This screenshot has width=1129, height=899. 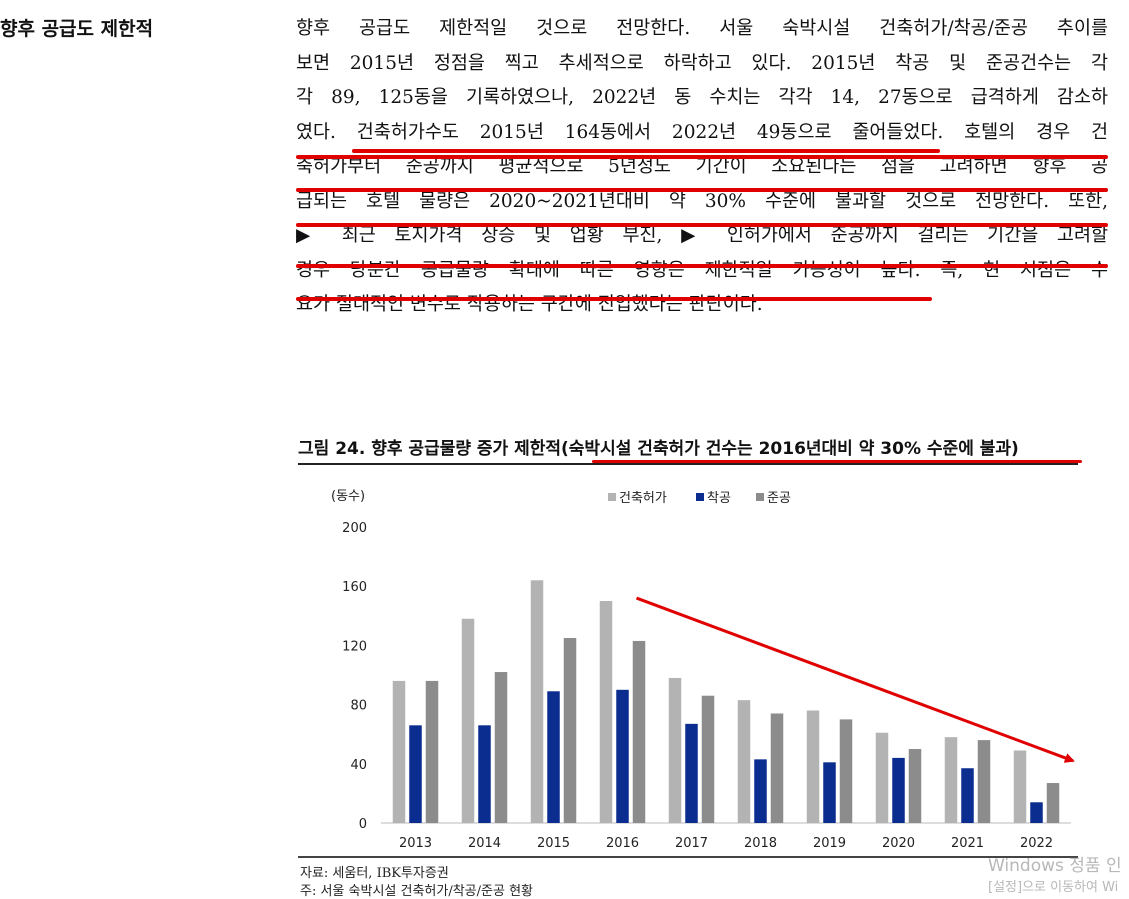 What do you see at coordinates (829, 792) in the screenshot?
I see `bar-착공-2019` at bounding box center [829, 792].